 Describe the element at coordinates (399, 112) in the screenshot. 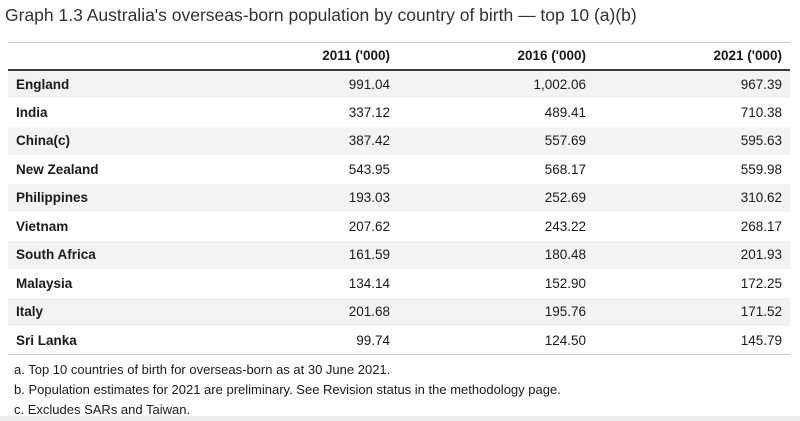

I see `table-row: India 337.12 489.41 710.38` at that location.